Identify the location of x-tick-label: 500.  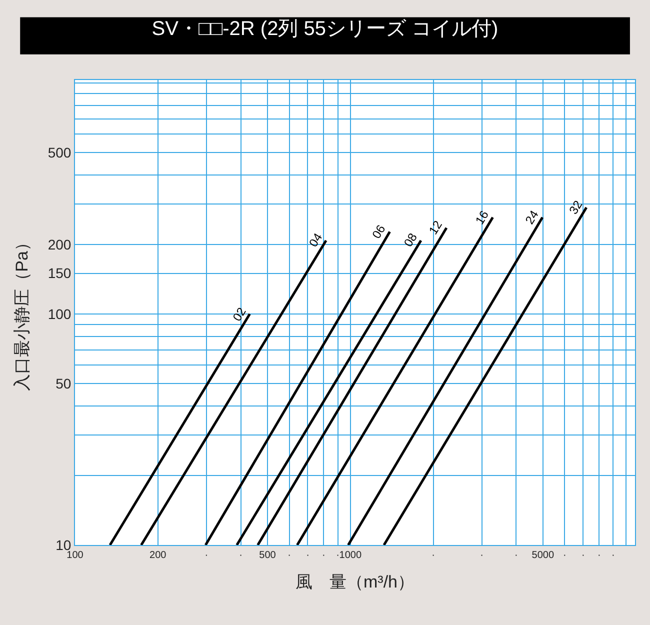
(267, 555).